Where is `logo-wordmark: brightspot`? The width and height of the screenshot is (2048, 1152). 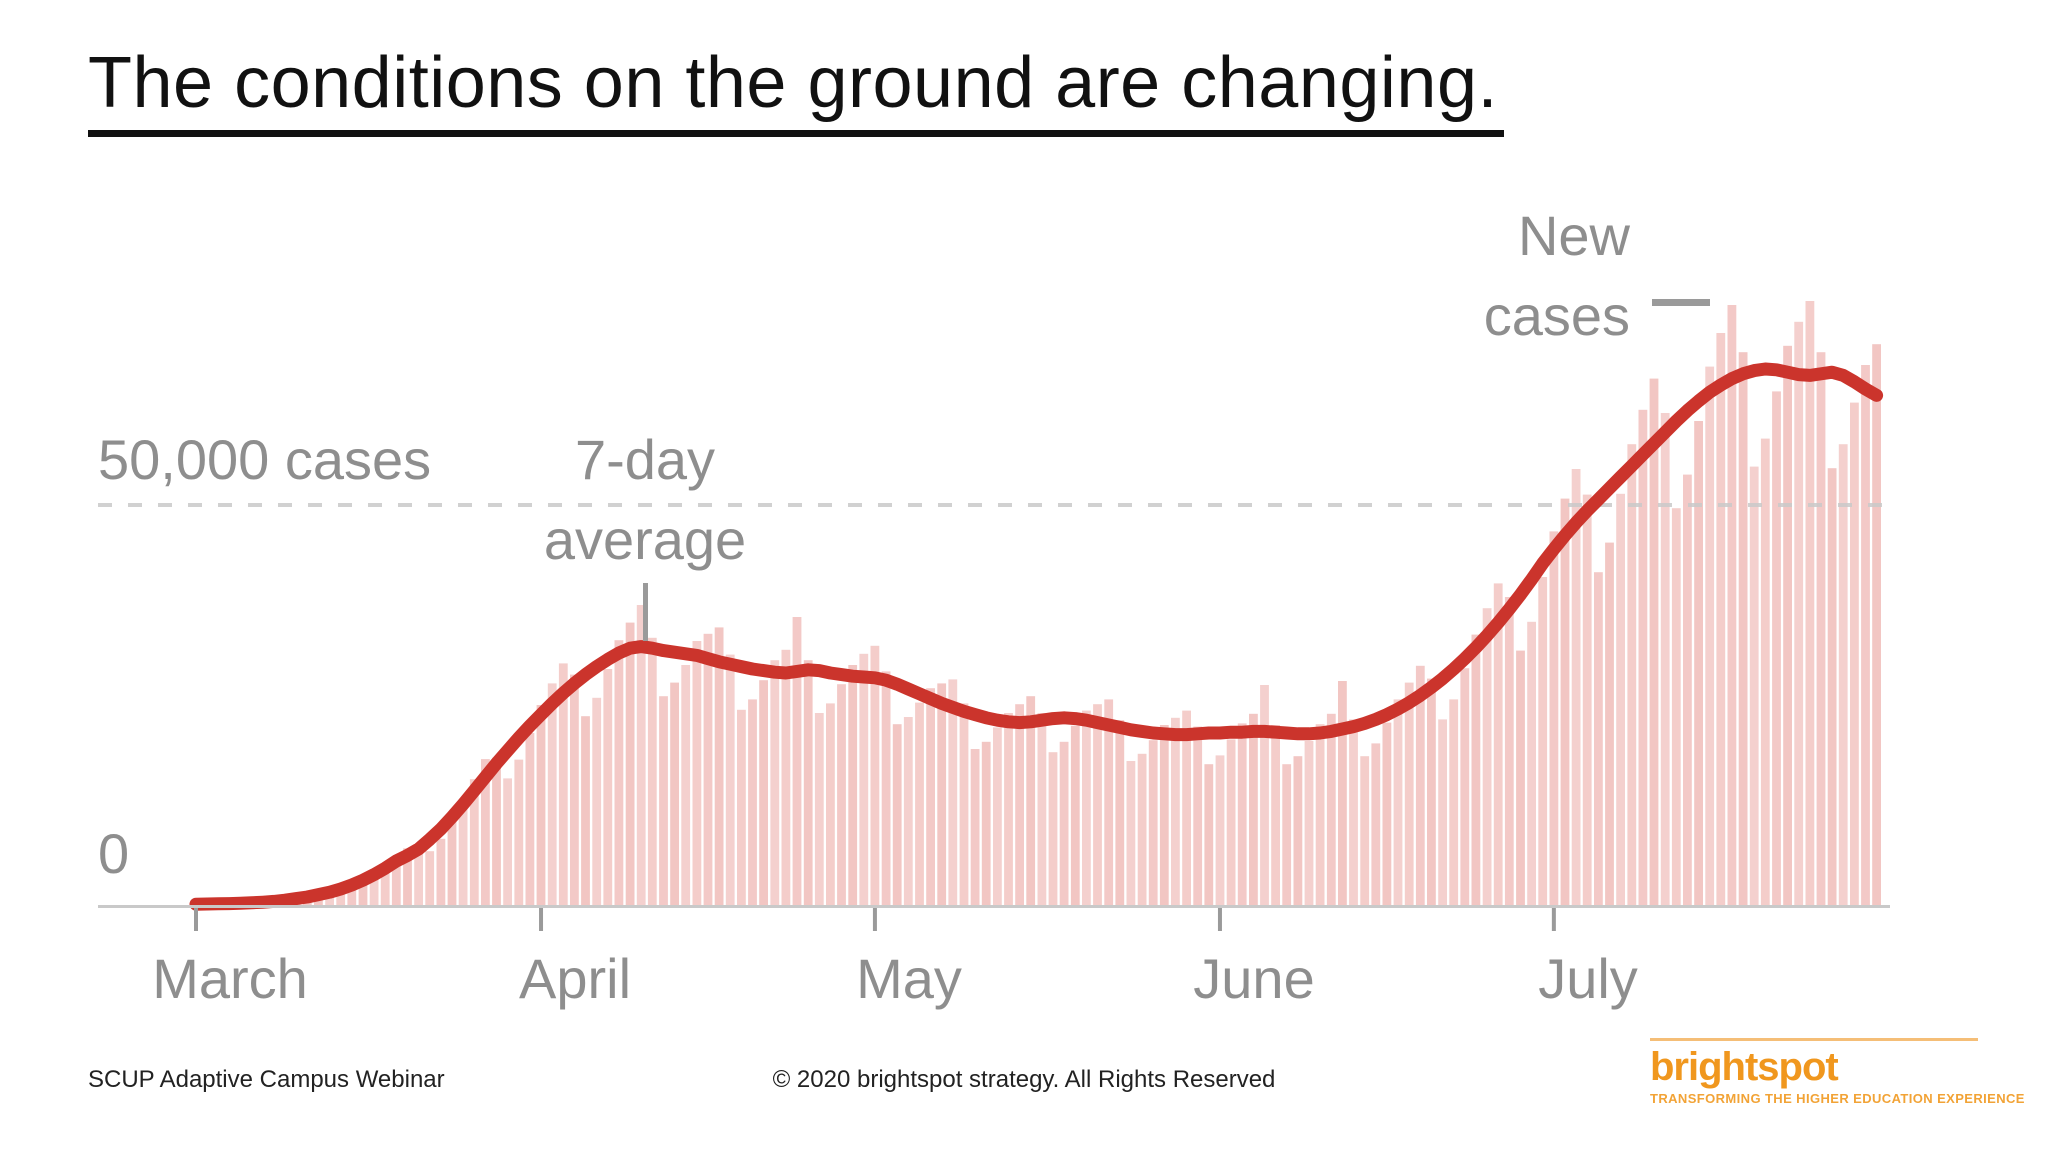
logo-wordmark: brightspot is located at coordinates (1744, 1067).